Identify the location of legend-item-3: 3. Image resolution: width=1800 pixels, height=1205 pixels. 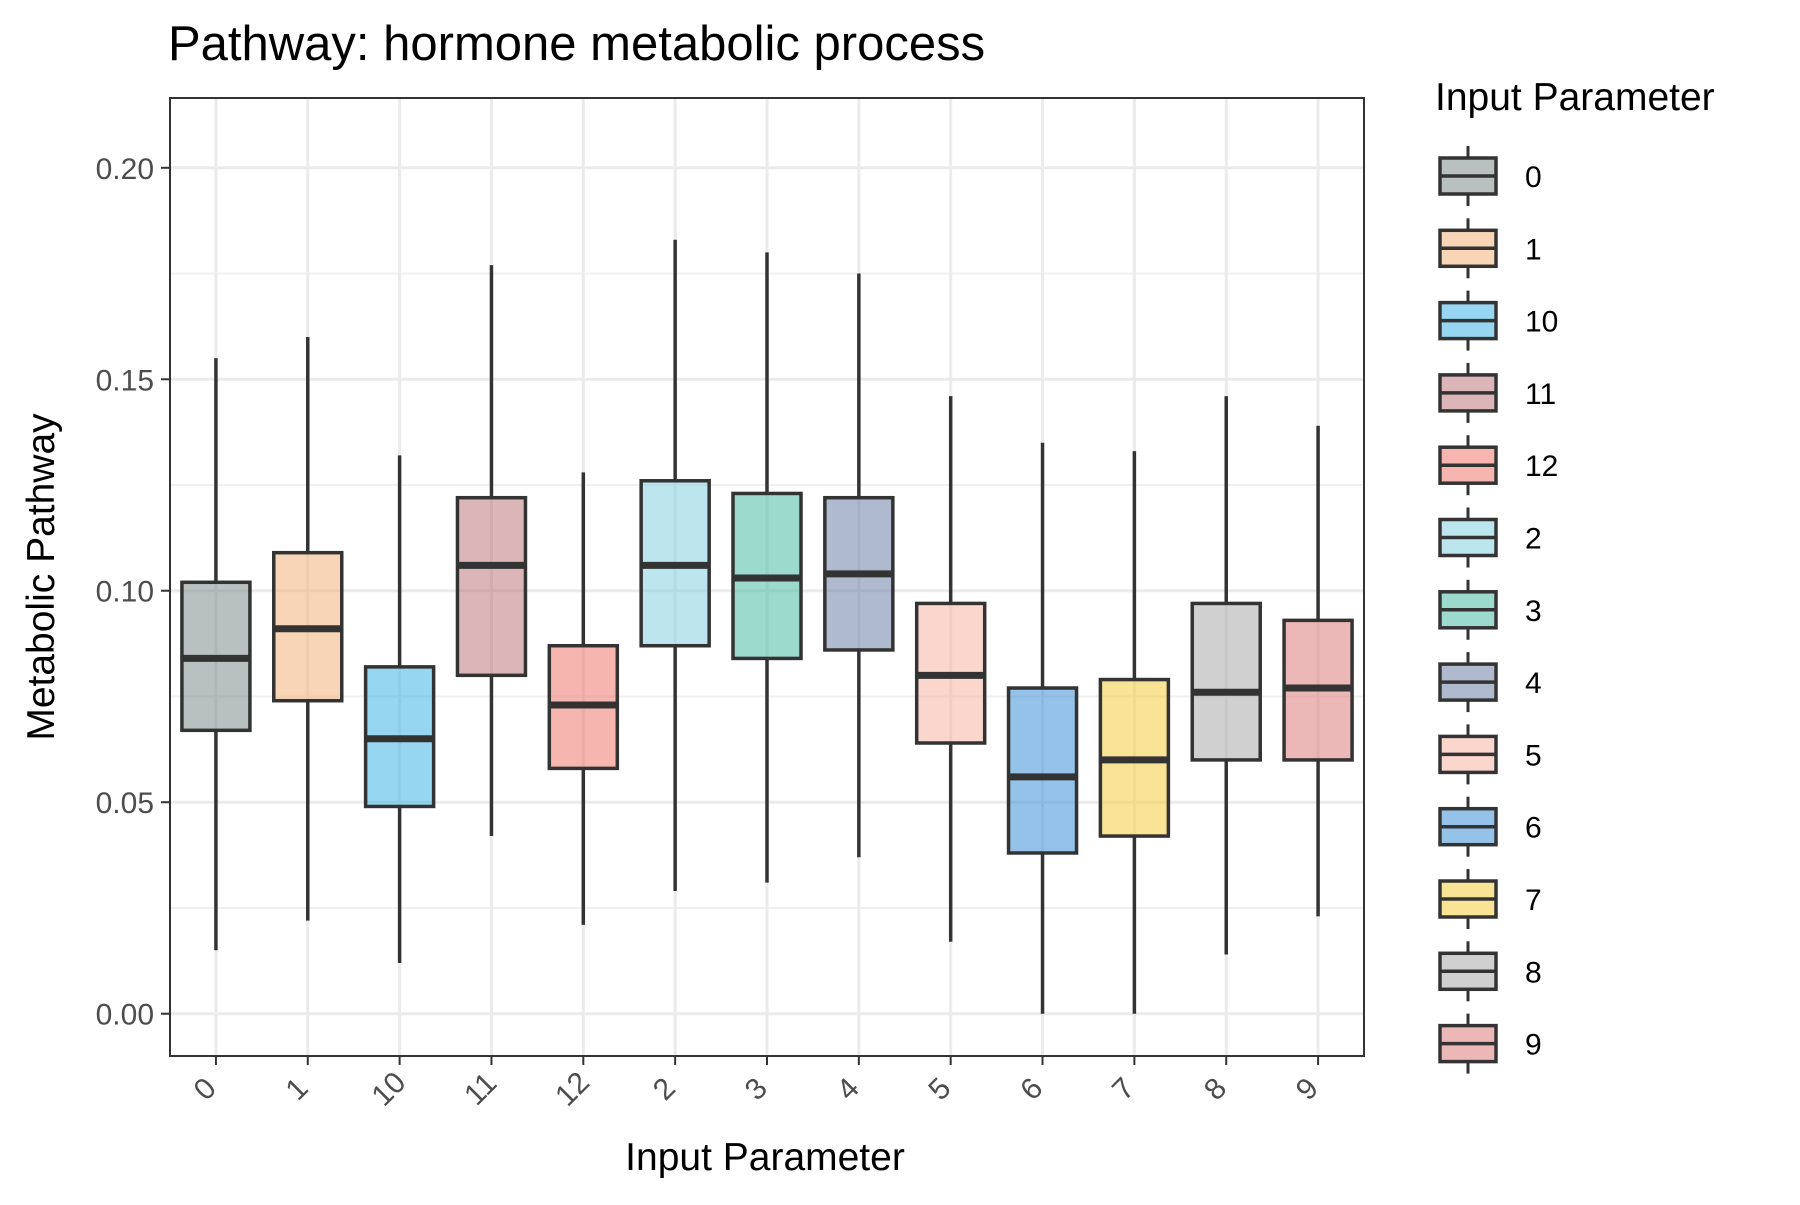
(1490, 609).